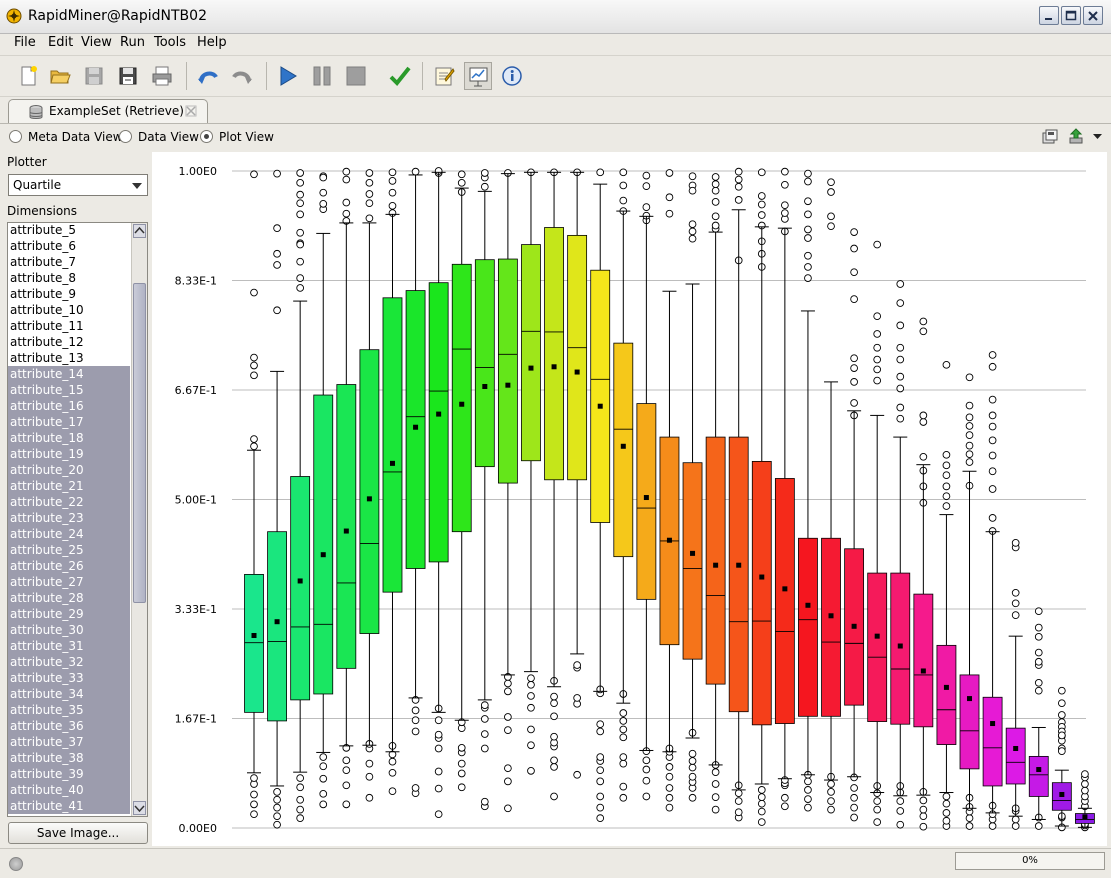 Image resolution: width=1111 pixels, height=878 pixels. What do you see at coordinates (478, 76) in the screenshot?
I see `result-perspective-button` at bounding box center [478, 76].